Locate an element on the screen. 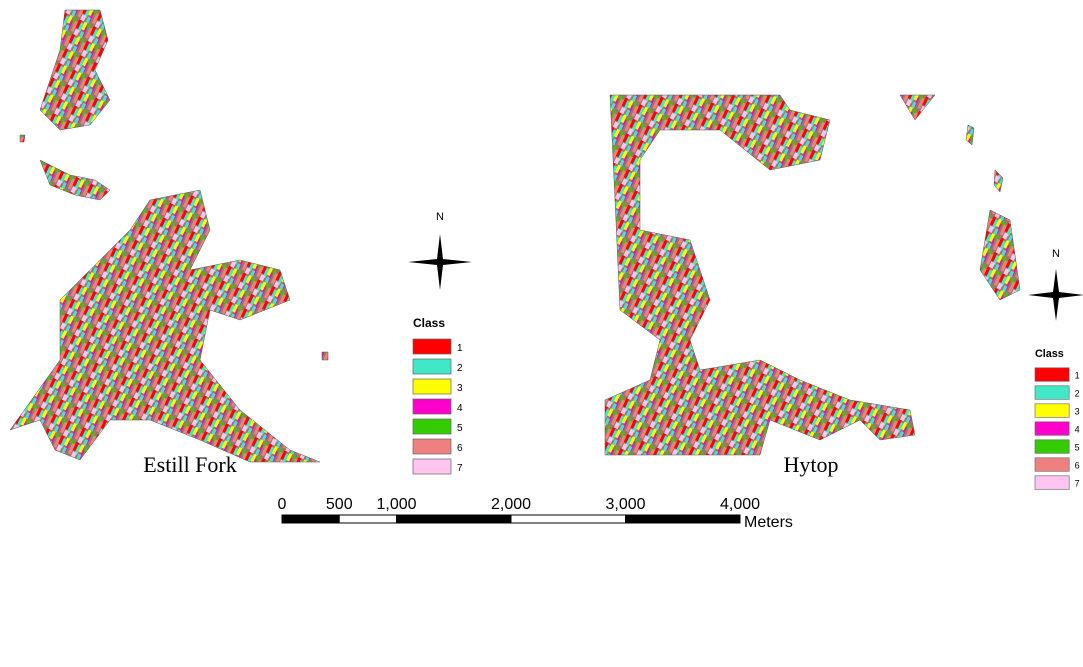 This screenshot has width=1083, height=667. scale-label: 1,000 is located at coordinates (396, 504).